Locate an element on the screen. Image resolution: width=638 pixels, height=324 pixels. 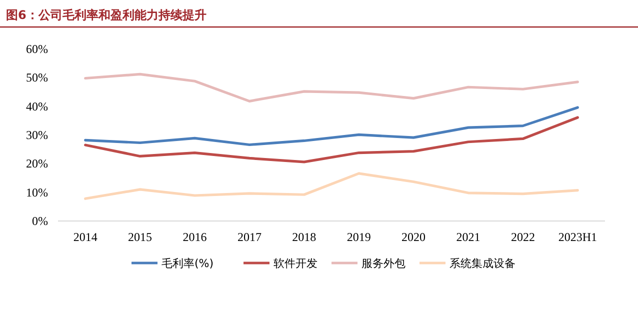
x-tick-label: 2022 is located at coordinates (522, 237).